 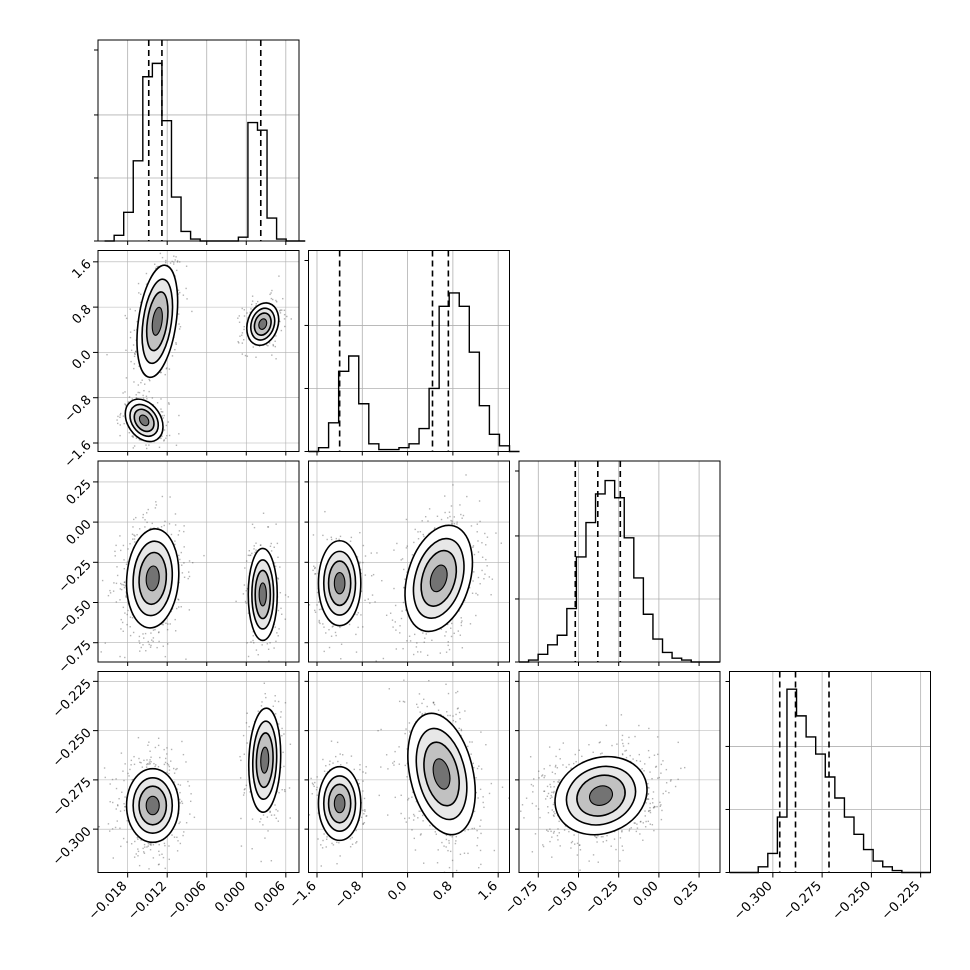 I want to click on contour-level, so click(x=441, y=774).